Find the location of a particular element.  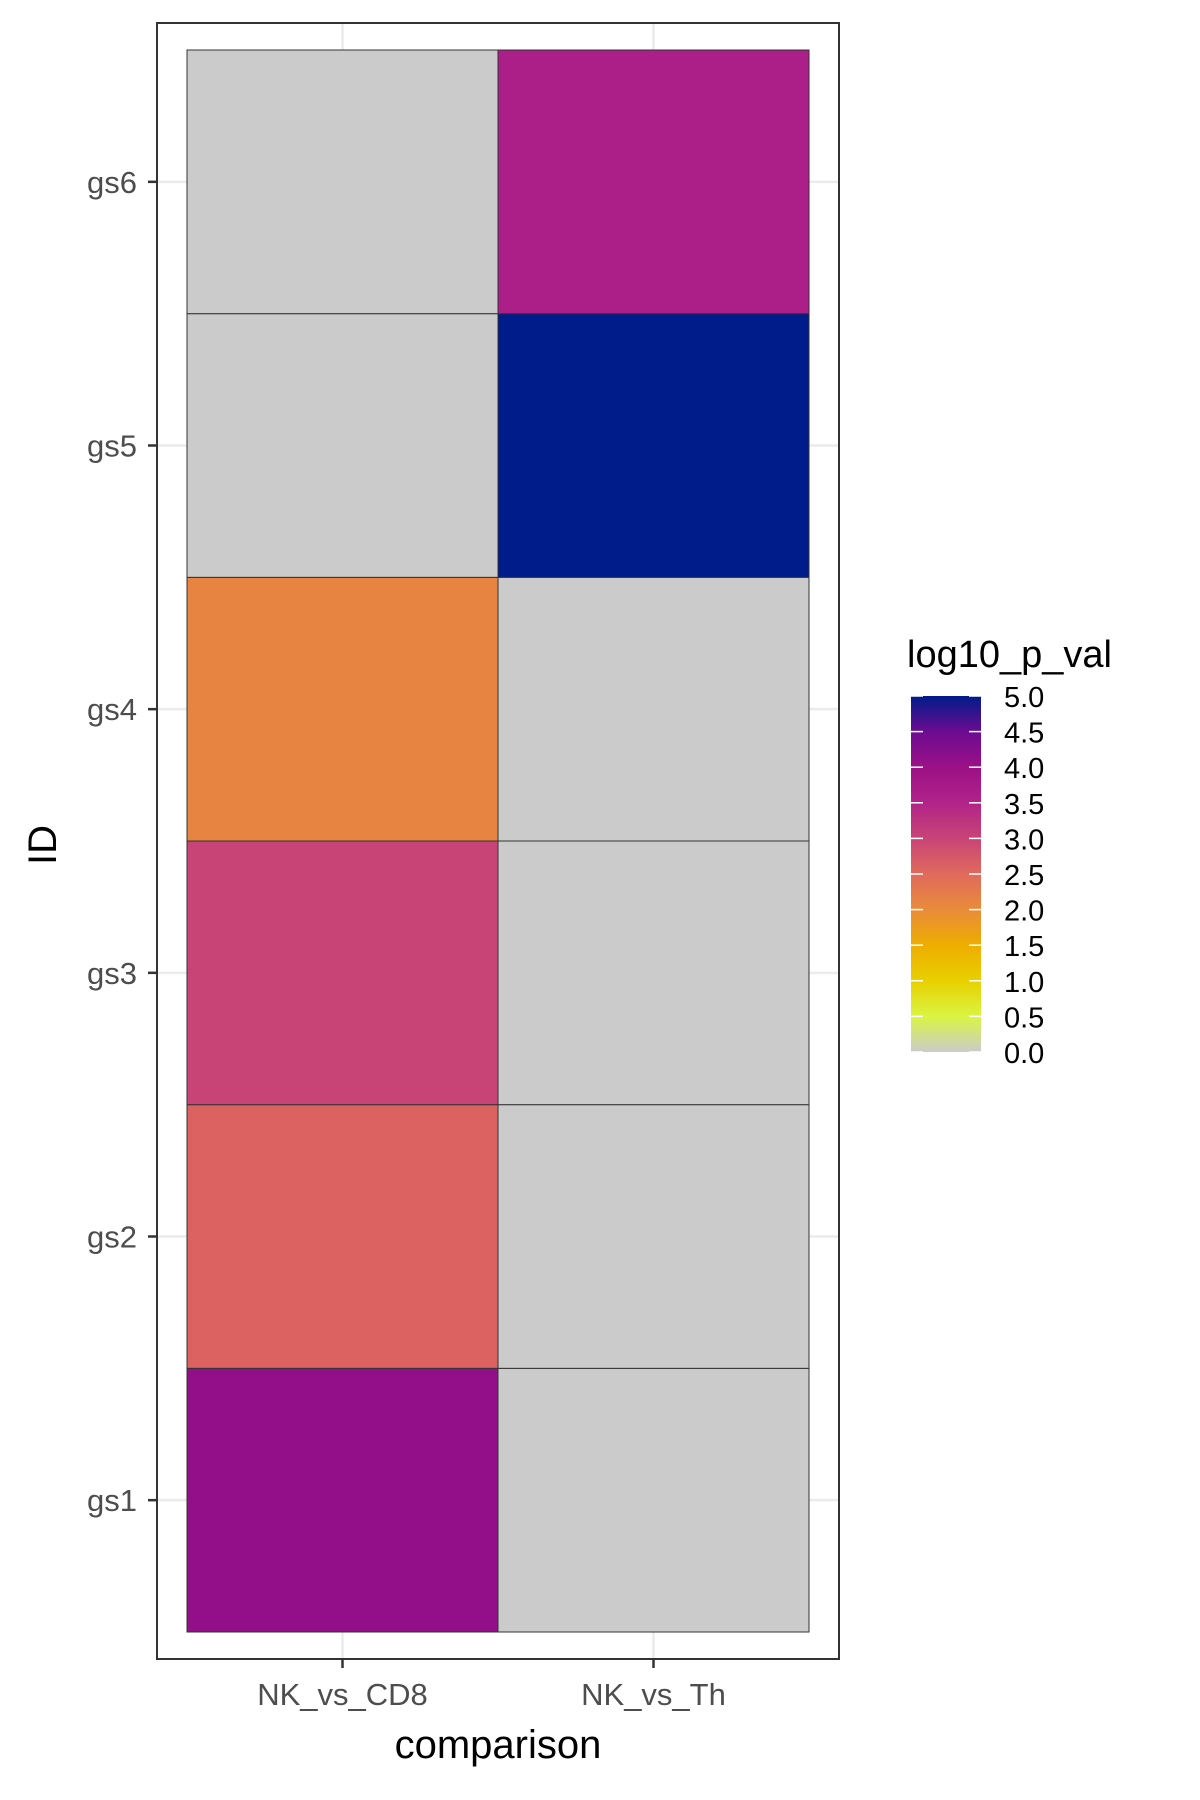

legend-ticks: 0.0 0.51.0 1.52.0 2.5 3.03.5 4.04.5 5.0 is located at coordinates (977, 876).